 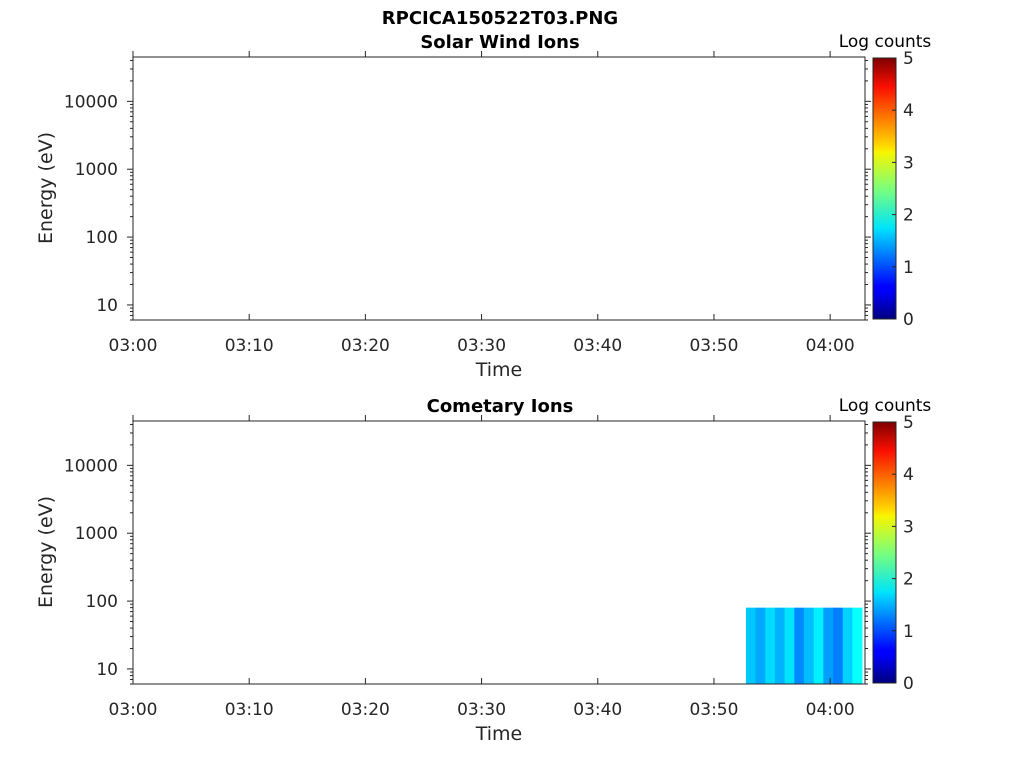 What do you see at coordinates (500, 18) in the screenshot?
I see `figure-title: RPCICA150522T03.PNG` at bounding box center [500, 18].